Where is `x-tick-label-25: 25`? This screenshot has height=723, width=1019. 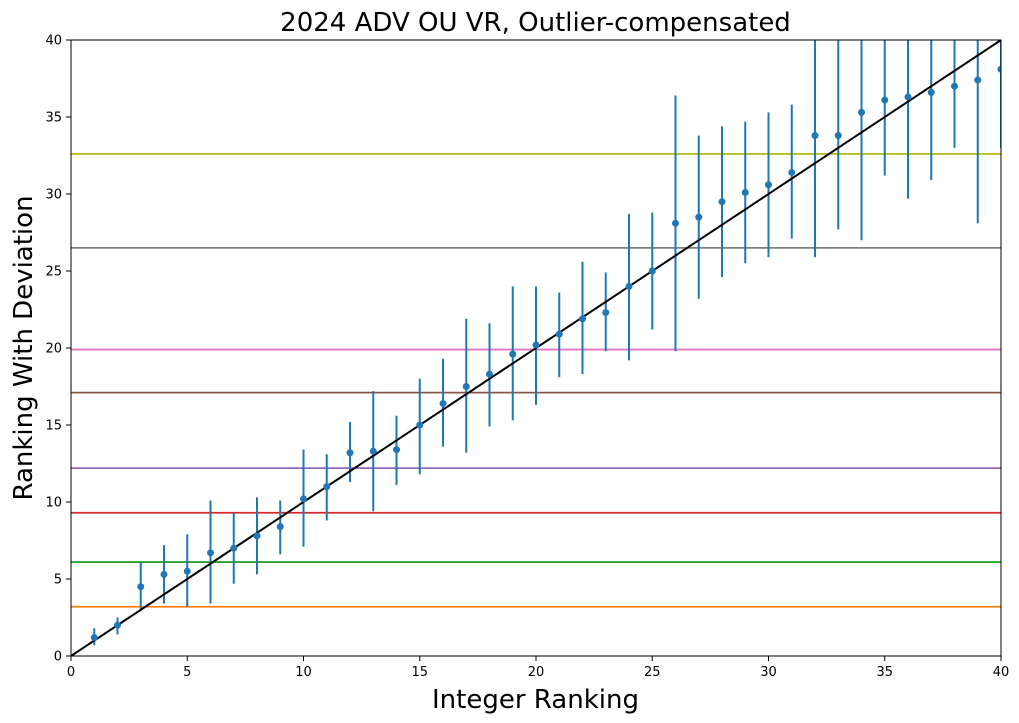 x-tick-label-25: 25 is located at coordinates (652, 672).